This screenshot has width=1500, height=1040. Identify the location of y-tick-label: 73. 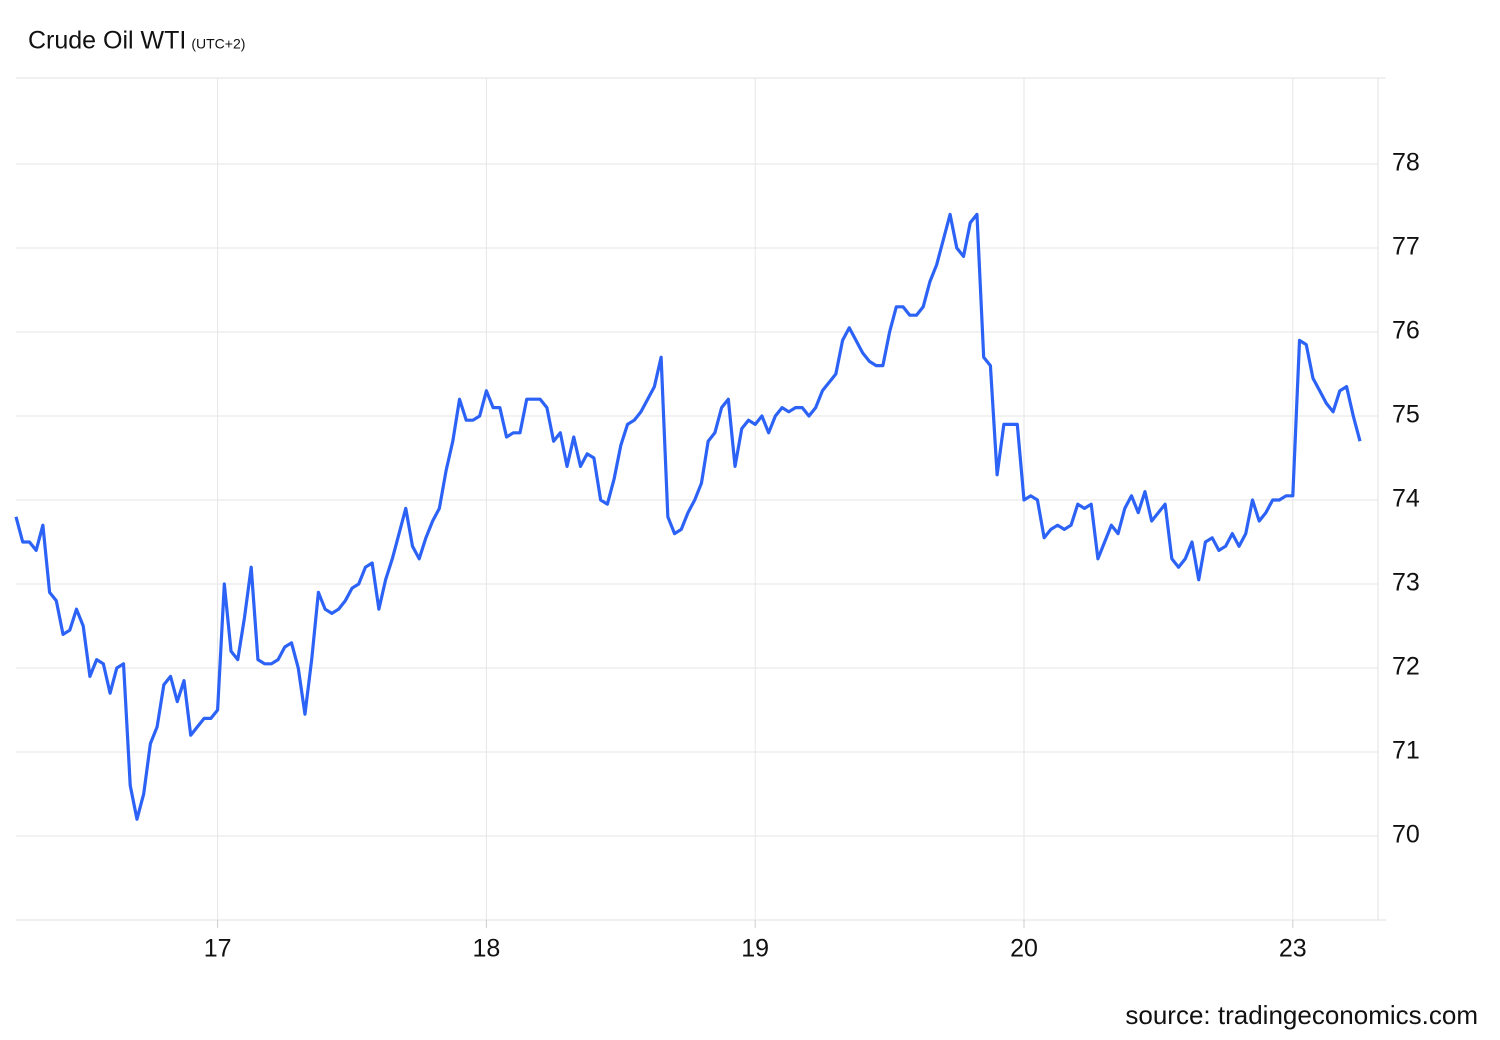
(1406, 583).